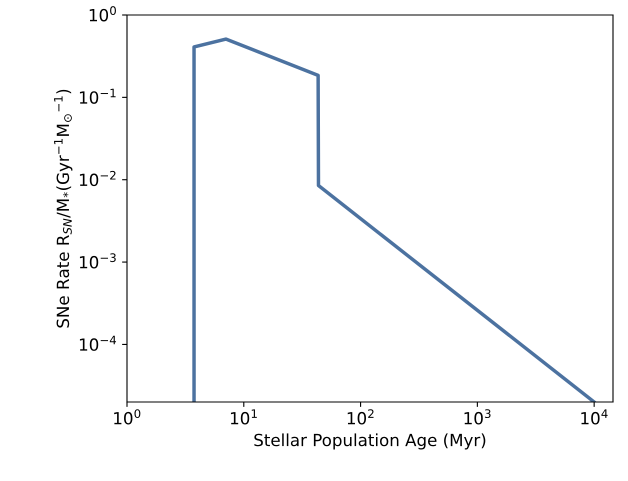 Image resolution: width=628 pixels, height=481 pixels. Describe the element at coordinates (477, 416) in the screenshot. I see `x-tick-label: 10$^{3}$` at that location.